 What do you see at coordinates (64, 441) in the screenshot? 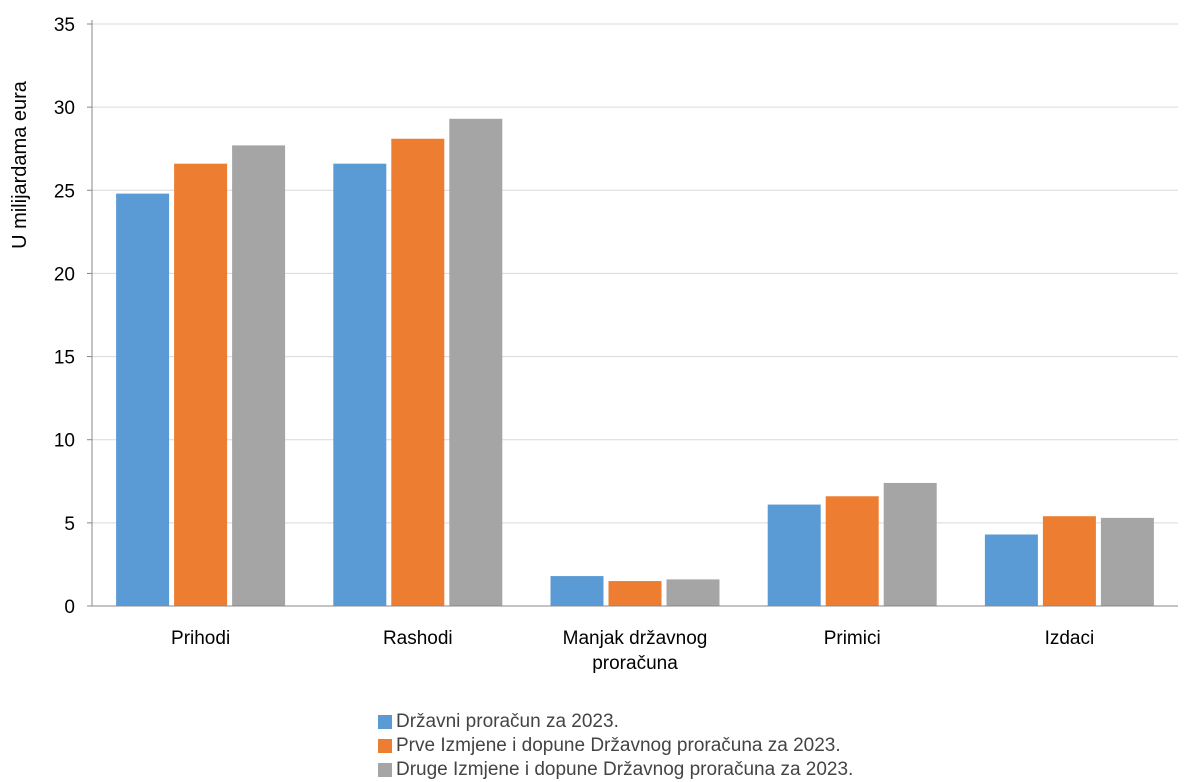
I see `y-tick-label: 10` at bounding box center [64, 441].